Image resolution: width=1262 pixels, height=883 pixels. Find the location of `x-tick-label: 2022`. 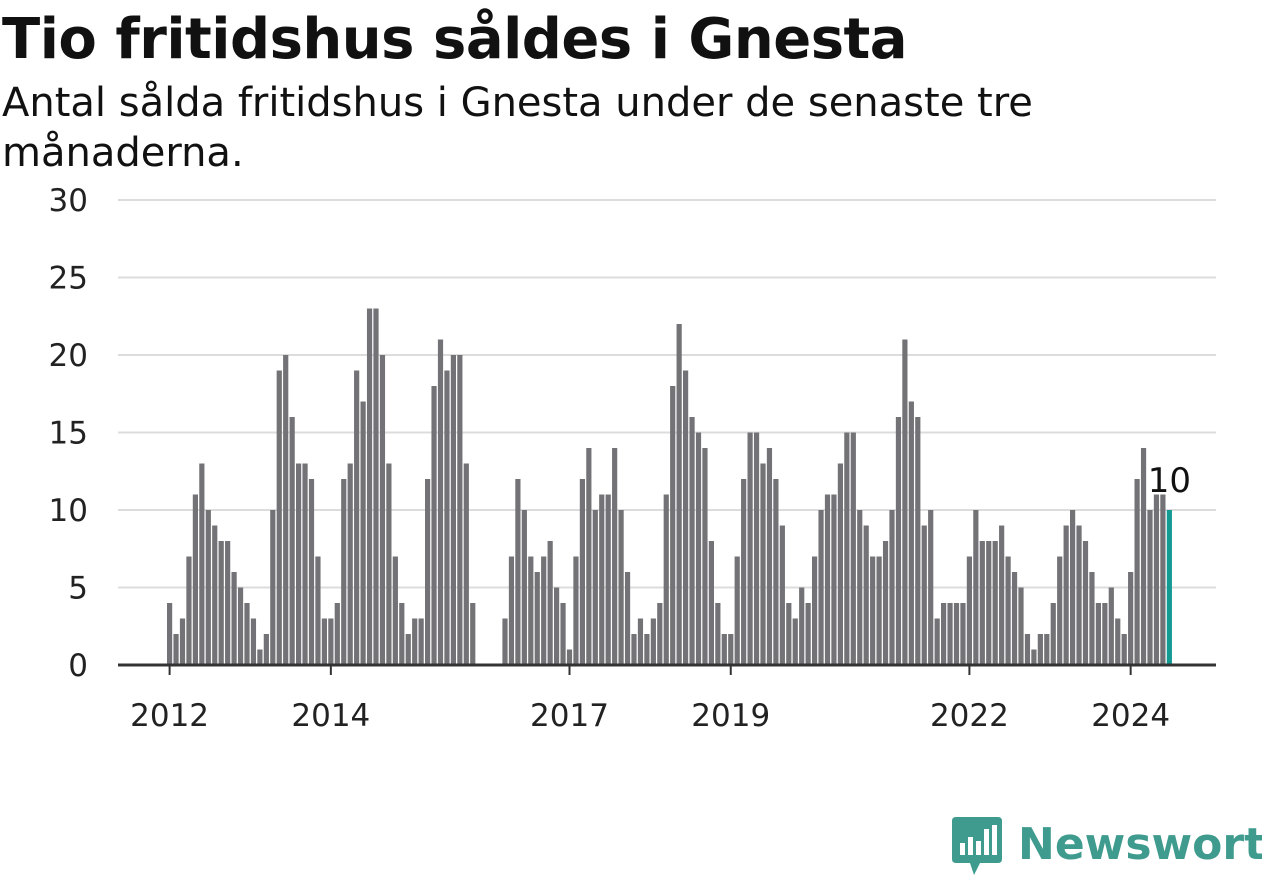

x-tick-label: 2022 is located at coordinates (969, 716).